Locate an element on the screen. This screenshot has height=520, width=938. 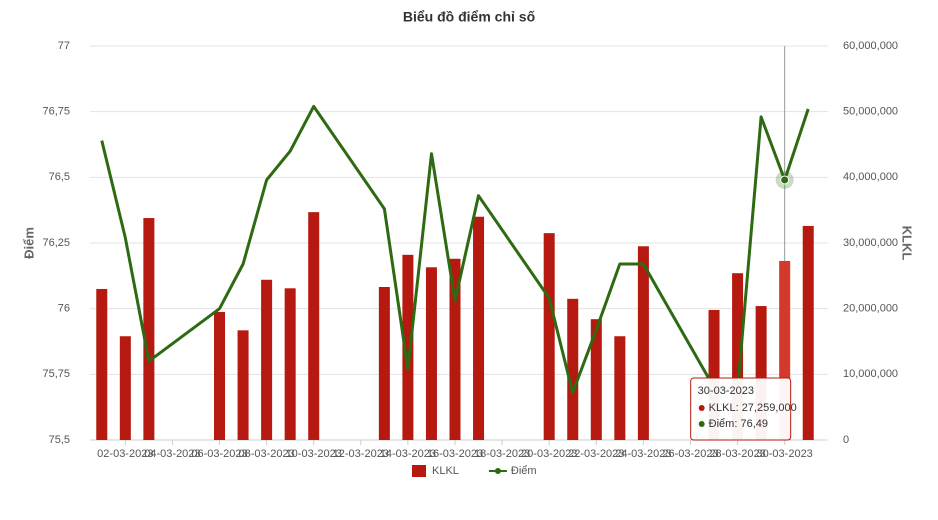
legend-marker is located at coordinates (497, 471).